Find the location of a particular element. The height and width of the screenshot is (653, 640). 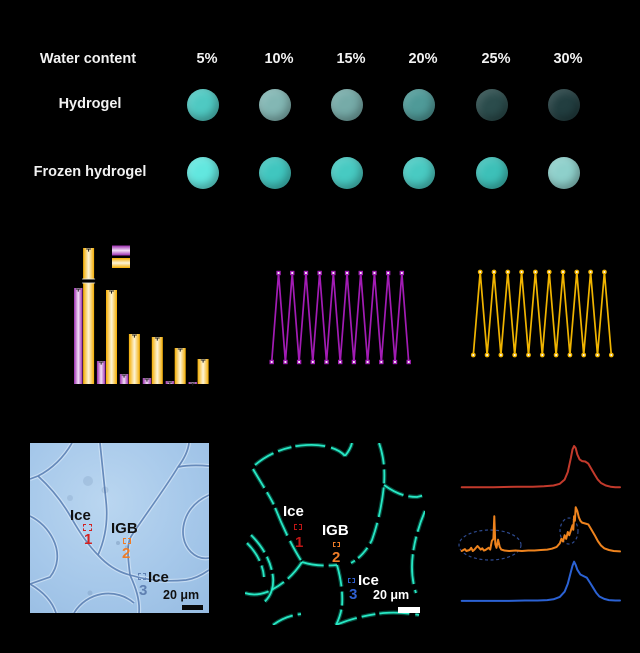

region-number-3: 3 is located at coordinates (353, 594).